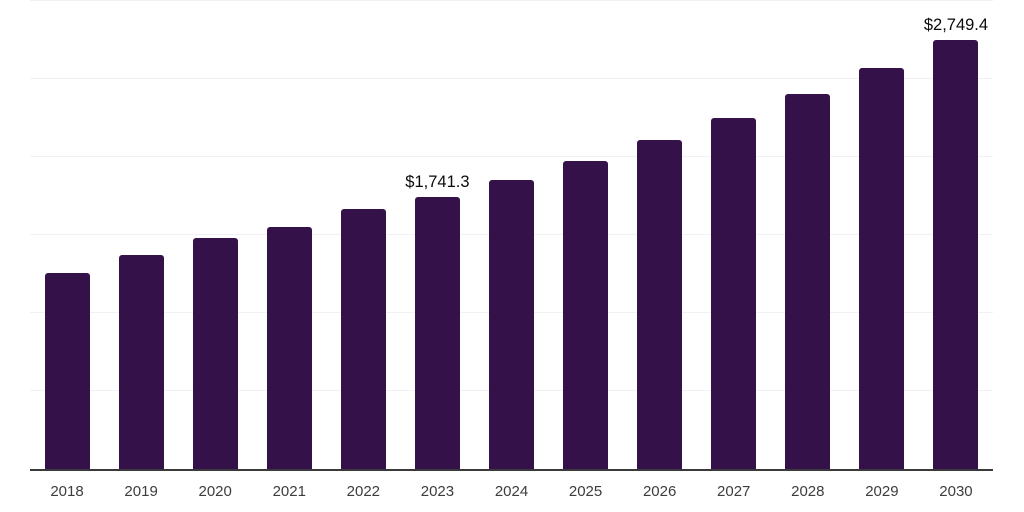  What do you see at coordinates (67, 491) in the screenshot?
I see `x-tick-label-2018: 2018` at bounding box center [67, 491].